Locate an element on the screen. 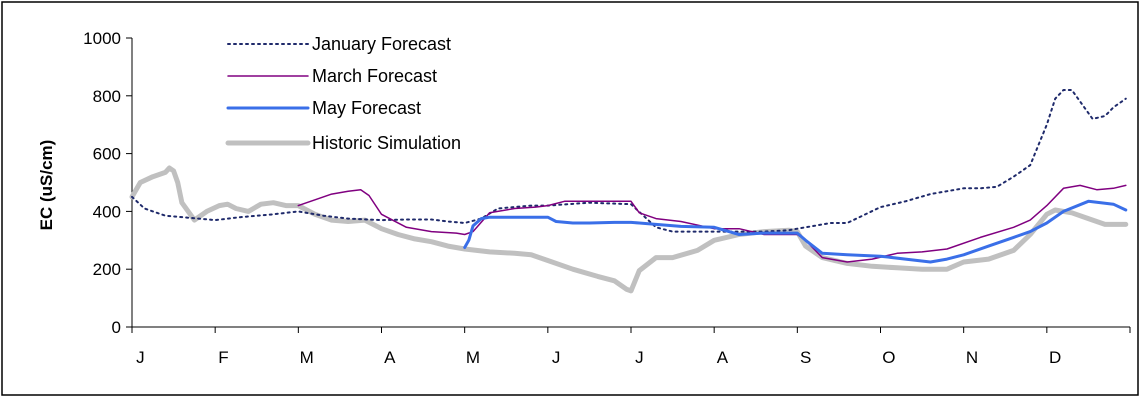  y-tick-label: 200 is located at coordinates (107, 269).